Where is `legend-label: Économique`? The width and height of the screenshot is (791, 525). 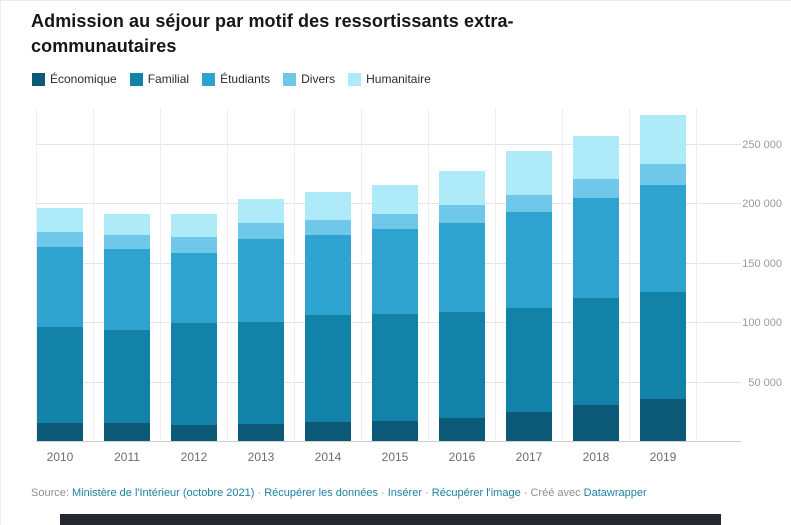 legend-label: Économique is located at coordinates (83, 79).